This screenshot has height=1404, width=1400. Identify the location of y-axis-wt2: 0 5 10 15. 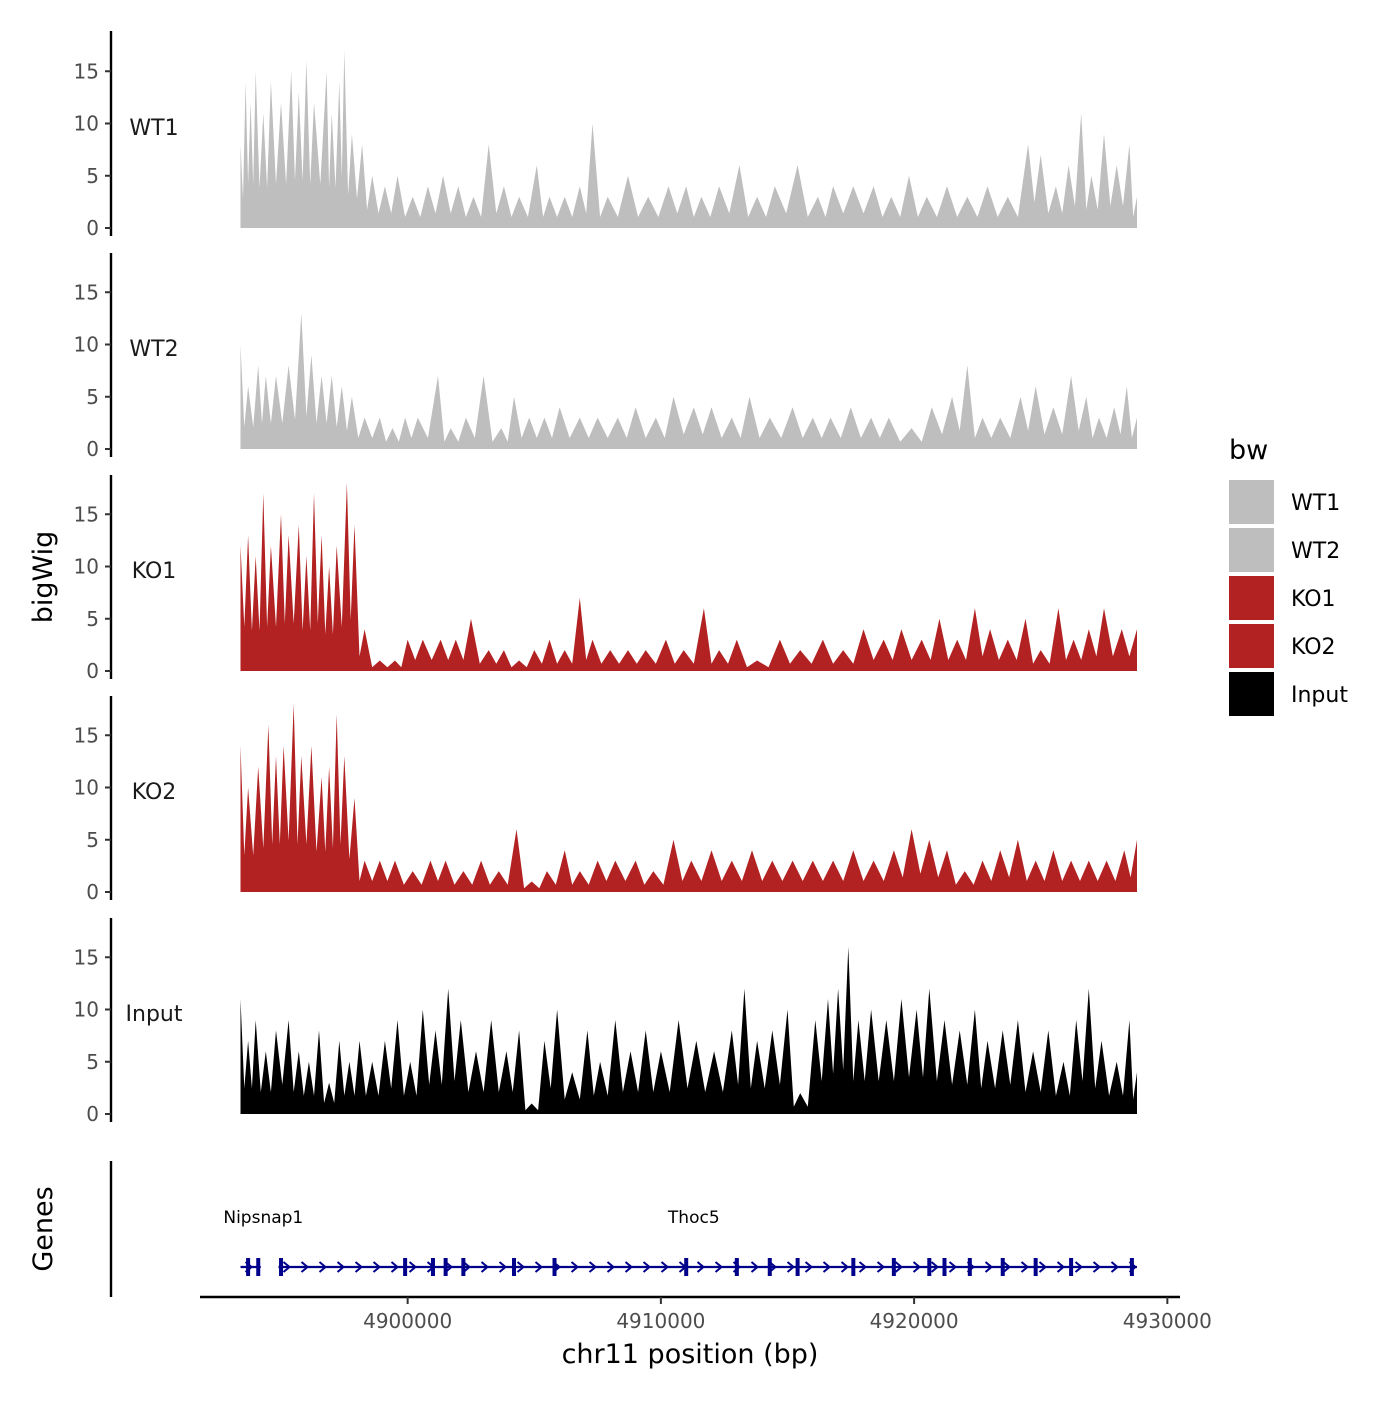
(93, 357).